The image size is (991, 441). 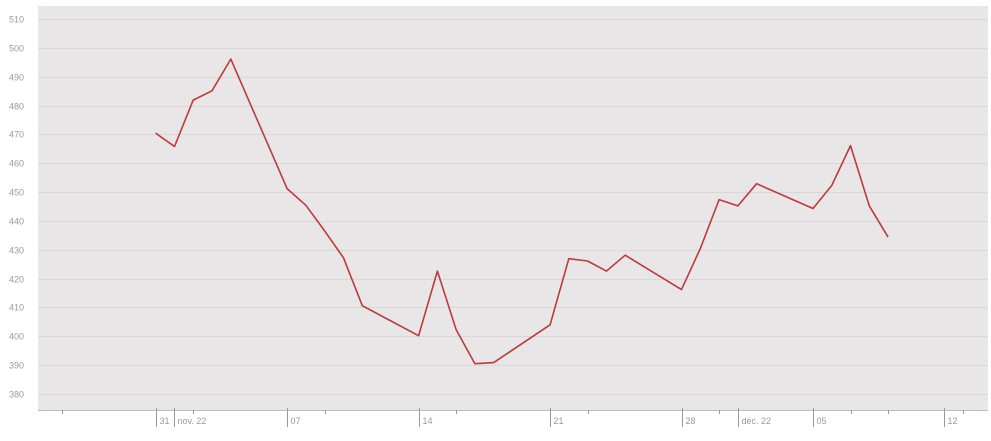 What do you see at coordinates (16, 222) in the screenshot?
I see `y-tick-label: 440` at bounding box center [16, 222].